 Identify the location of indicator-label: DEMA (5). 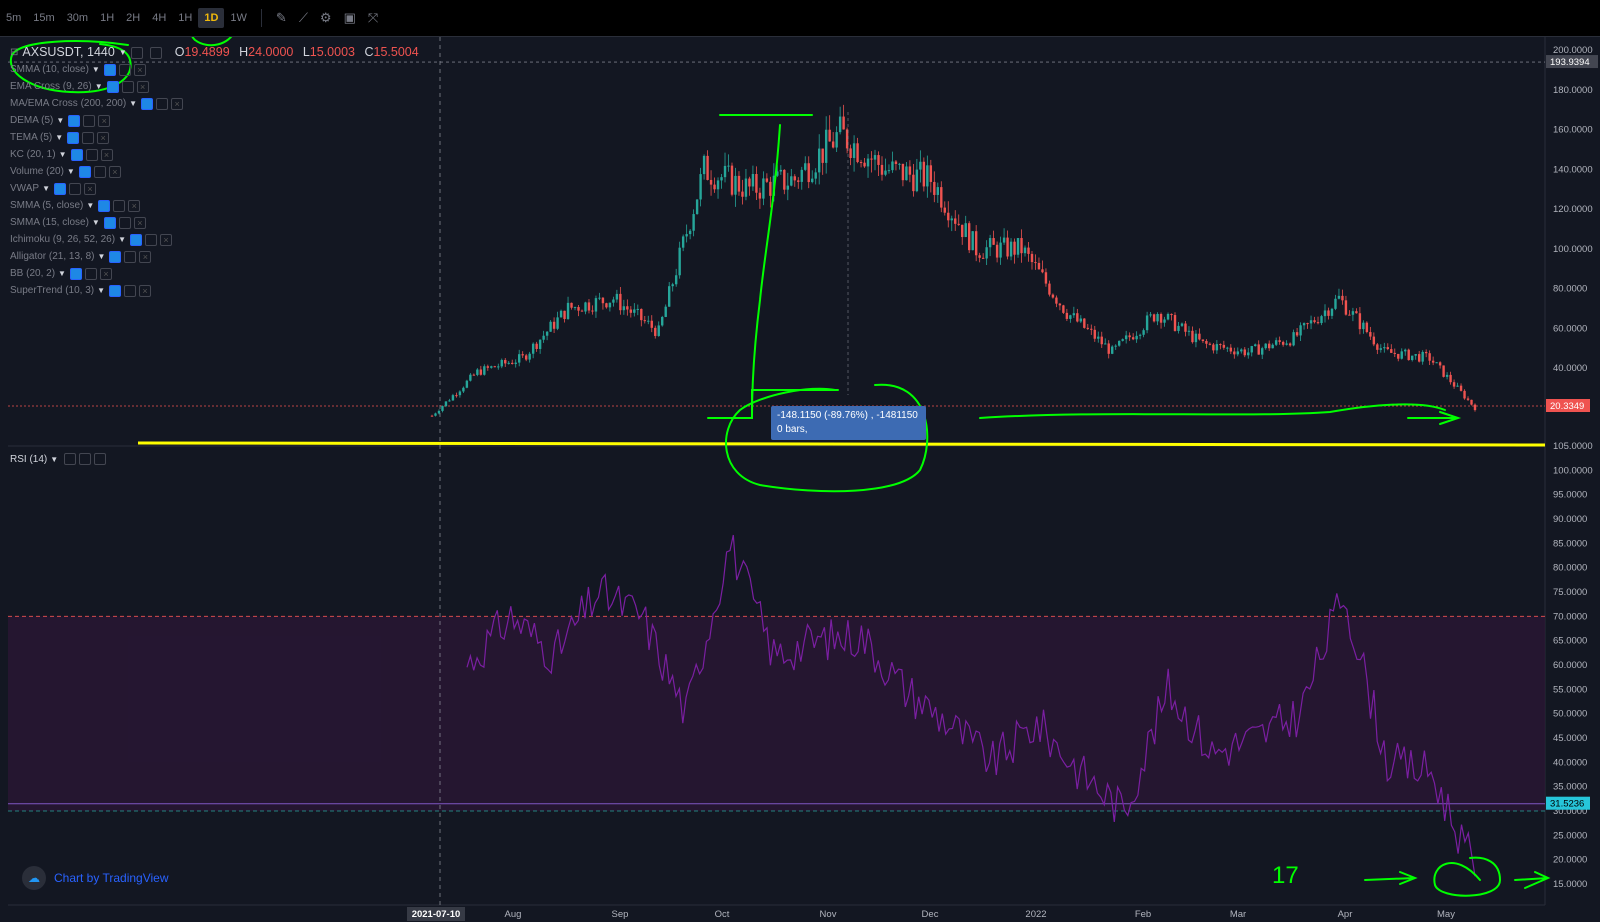
(32, 120).